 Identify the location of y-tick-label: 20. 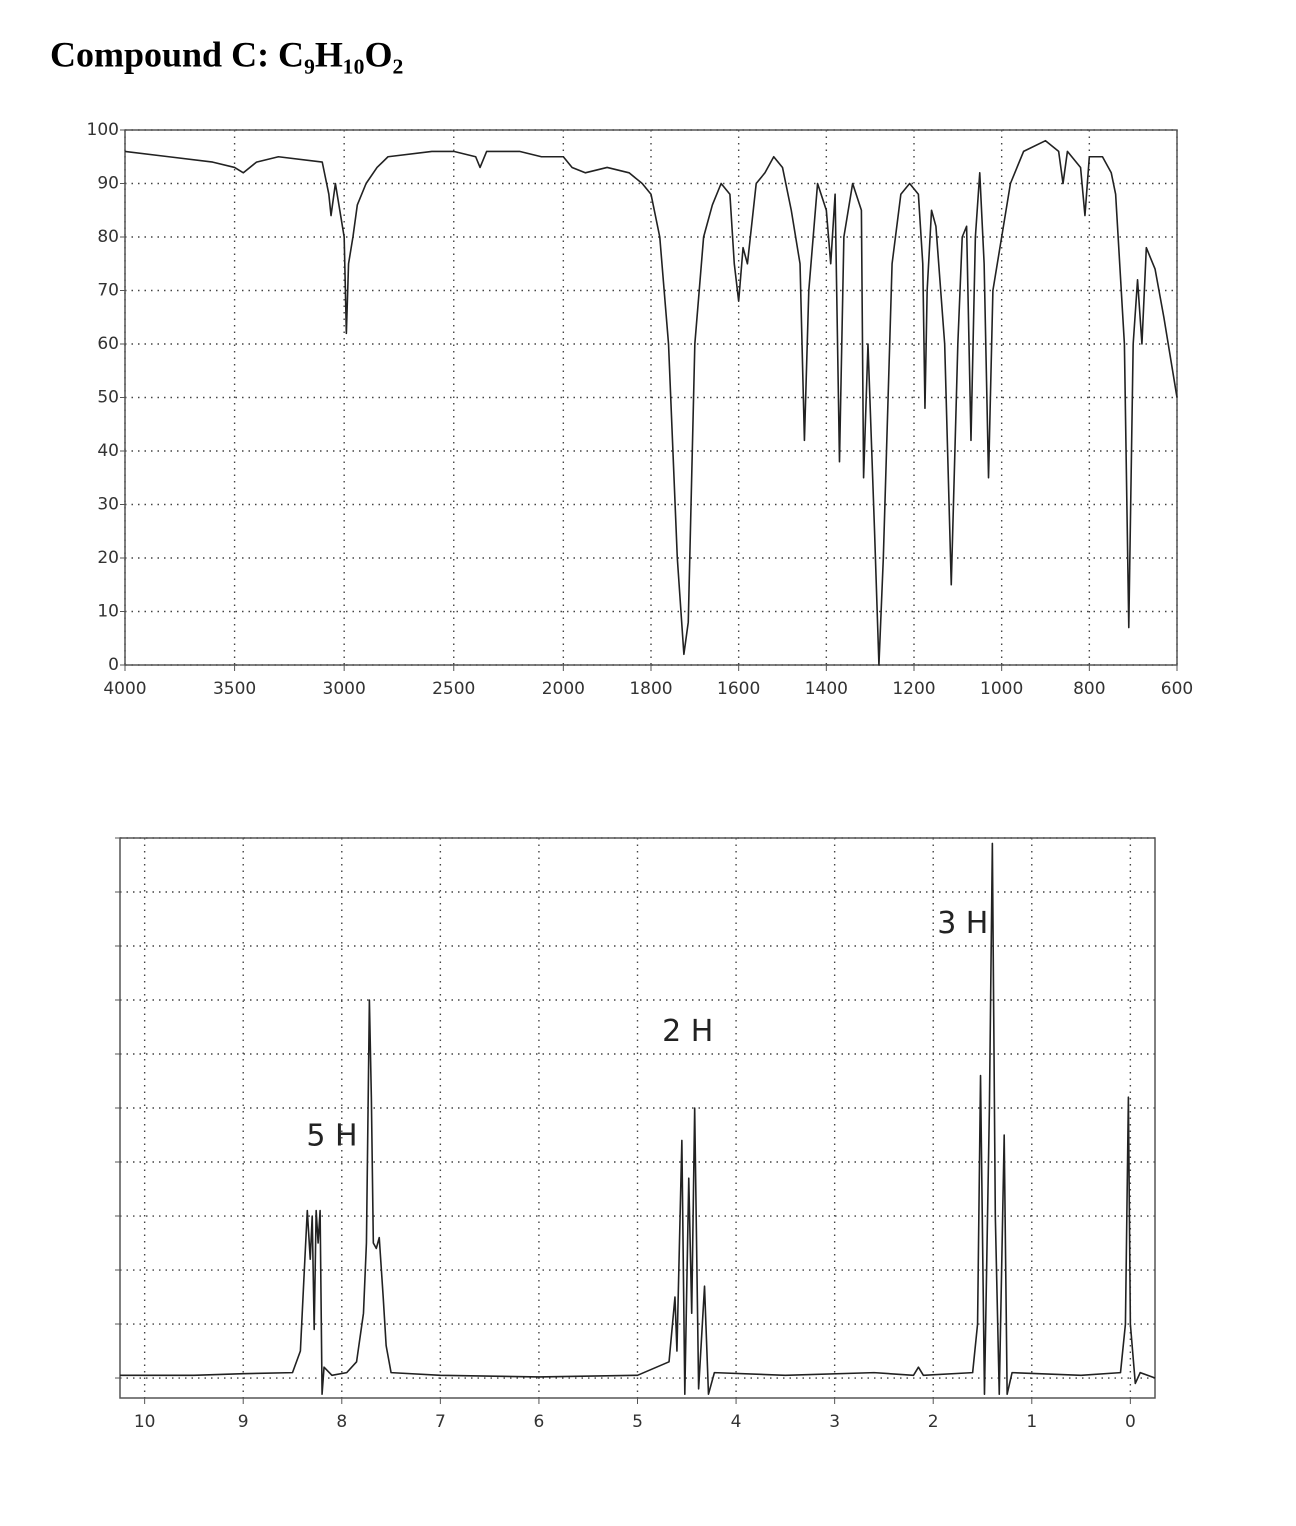
(108, 558).